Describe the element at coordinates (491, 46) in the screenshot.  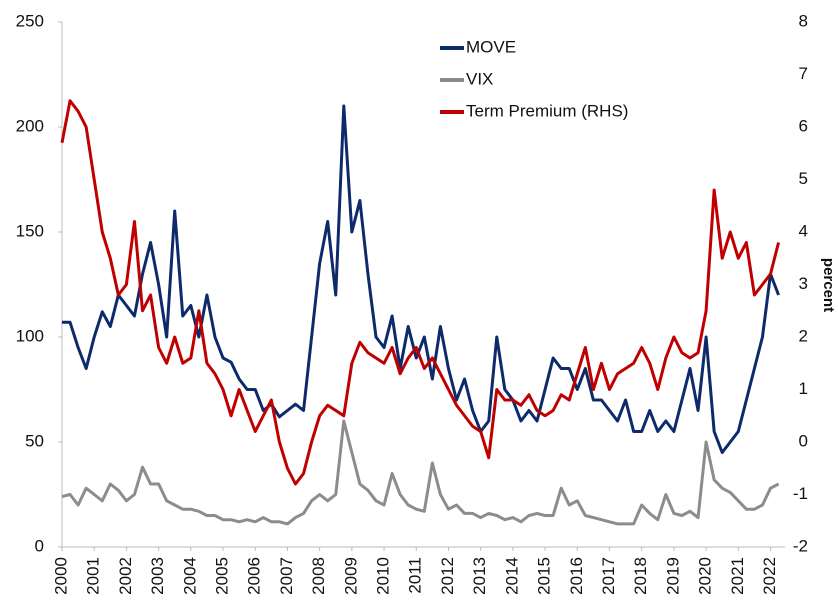
I see `legend-label: MOVE` at that location.